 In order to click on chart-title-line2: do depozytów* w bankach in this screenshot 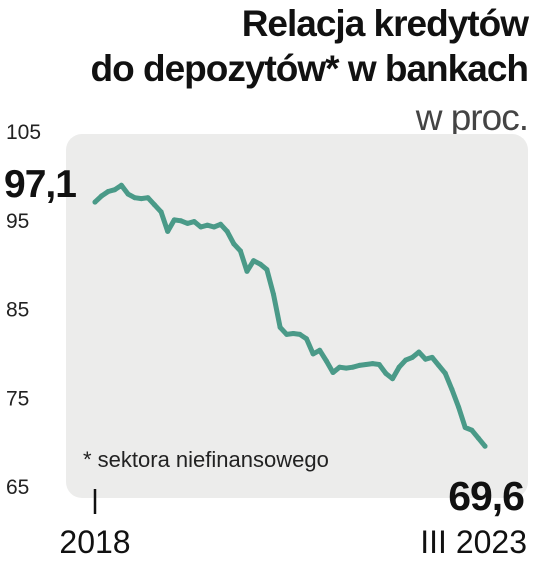, I will do `click(309, 68)`.